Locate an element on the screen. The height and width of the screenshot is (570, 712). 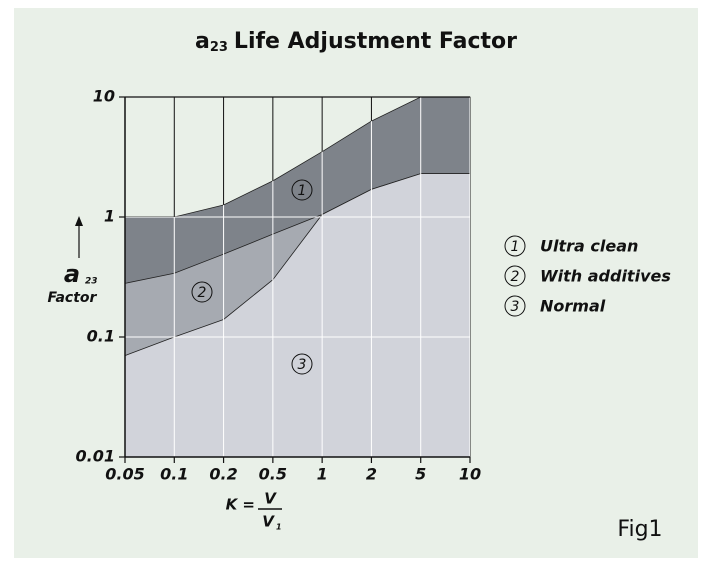
y-axis-label: a 23 Factor is located at coordinates (73, 261).